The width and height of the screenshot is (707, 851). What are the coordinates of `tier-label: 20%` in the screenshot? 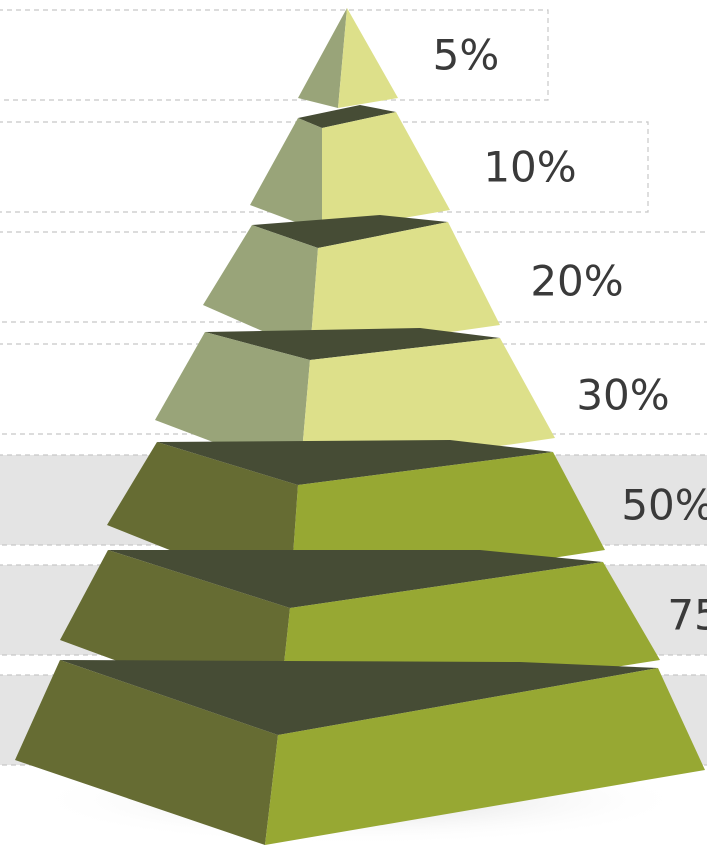 It's located at (576, 281).